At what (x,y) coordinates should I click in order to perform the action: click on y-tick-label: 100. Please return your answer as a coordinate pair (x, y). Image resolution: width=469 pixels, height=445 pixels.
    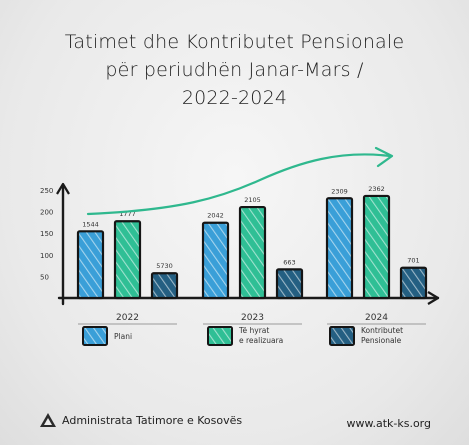
    Looking at the image, I should click on (46, 256).